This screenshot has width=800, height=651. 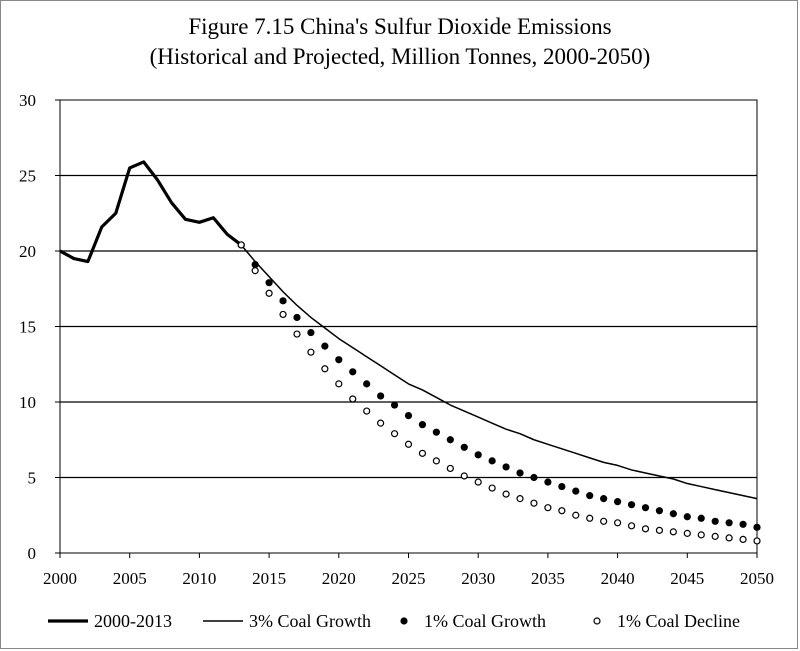 What do you see at coordinates (27, 327) in the screenshot?
I see `y-tick-label: 15` at bounding box center [27, 327].